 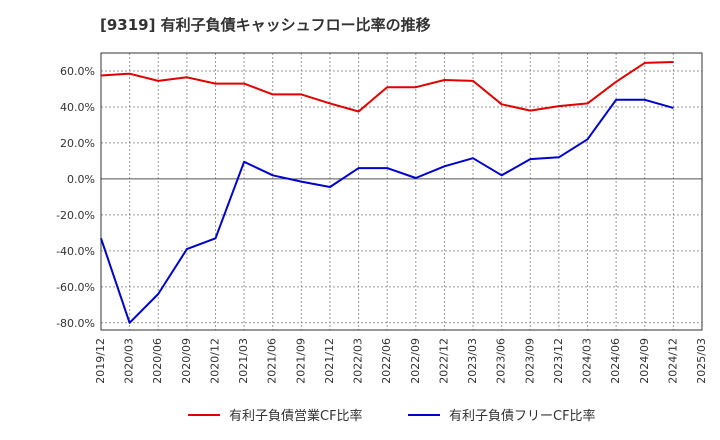 What do you see at coordinates (75, 323) in the screenshot?
I see `y-tick-label: -80.0%` at bounding box center [75, 323].